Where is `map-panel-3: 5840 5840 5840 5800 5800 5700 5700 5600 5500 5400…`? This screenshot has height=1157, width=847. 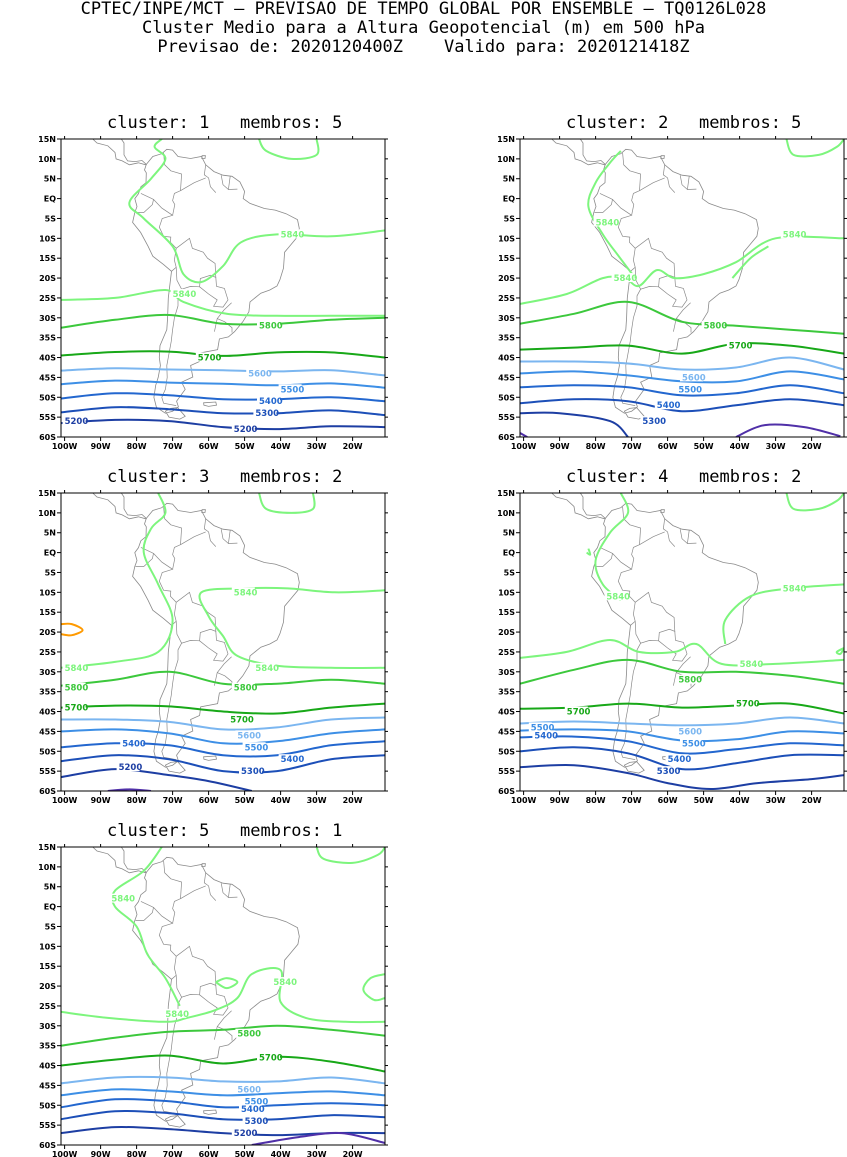 map-panel-3: 5840 5840 5840 5800 5800 5700 5700 5600 5500 5400… is located at coordinates (213, 647).